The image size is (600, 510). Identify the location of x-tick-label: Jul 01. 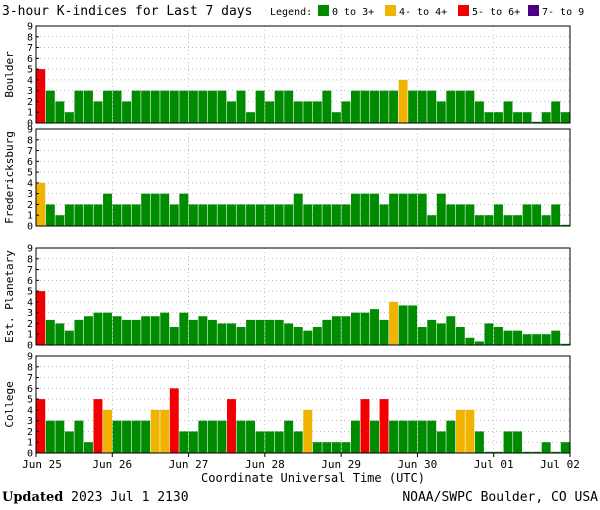
(494, 464).